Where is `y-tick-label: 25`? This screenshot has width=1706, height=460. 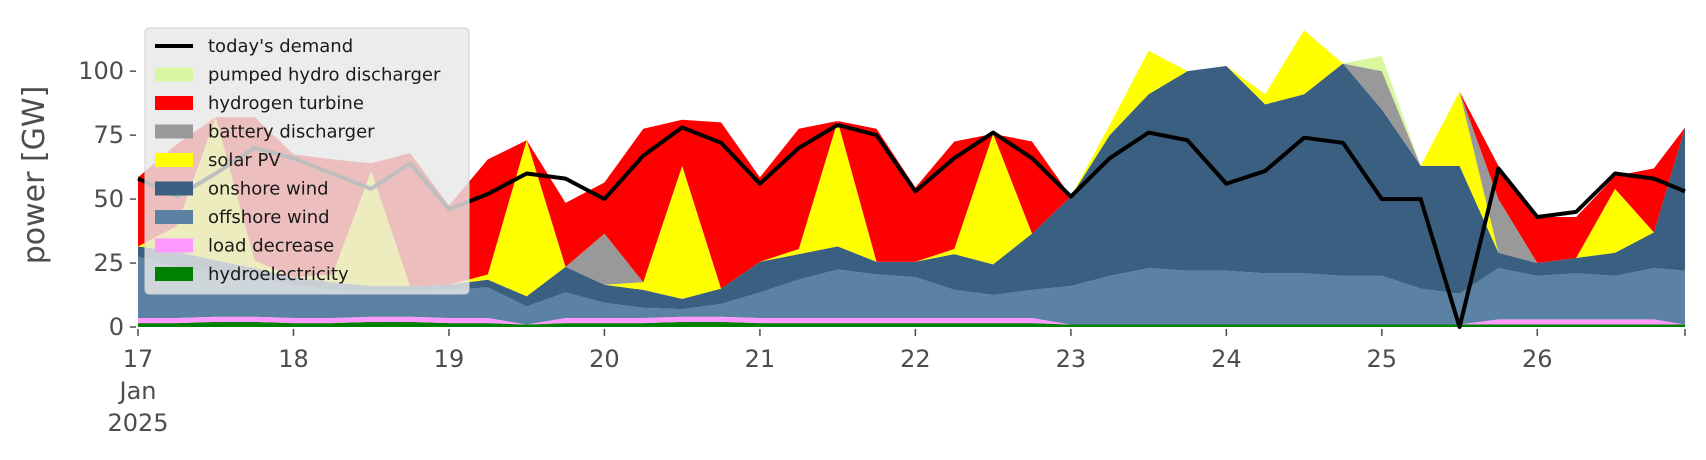
y-tick-label: 25 is located at coordinates (108, 263).